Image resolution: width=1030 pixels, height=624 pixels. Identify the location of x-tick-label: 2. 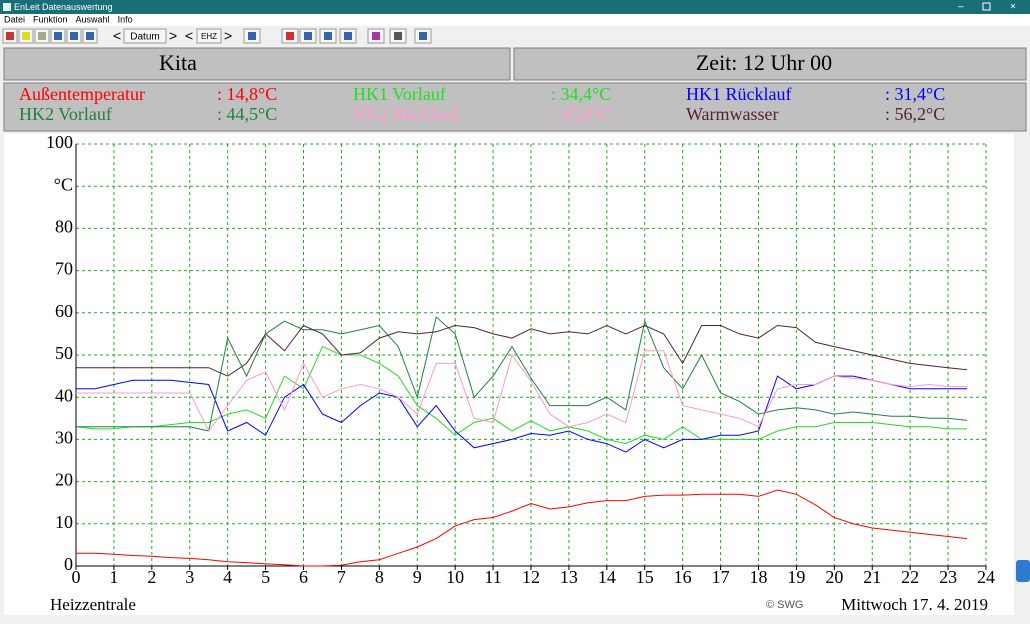
(151, 577).